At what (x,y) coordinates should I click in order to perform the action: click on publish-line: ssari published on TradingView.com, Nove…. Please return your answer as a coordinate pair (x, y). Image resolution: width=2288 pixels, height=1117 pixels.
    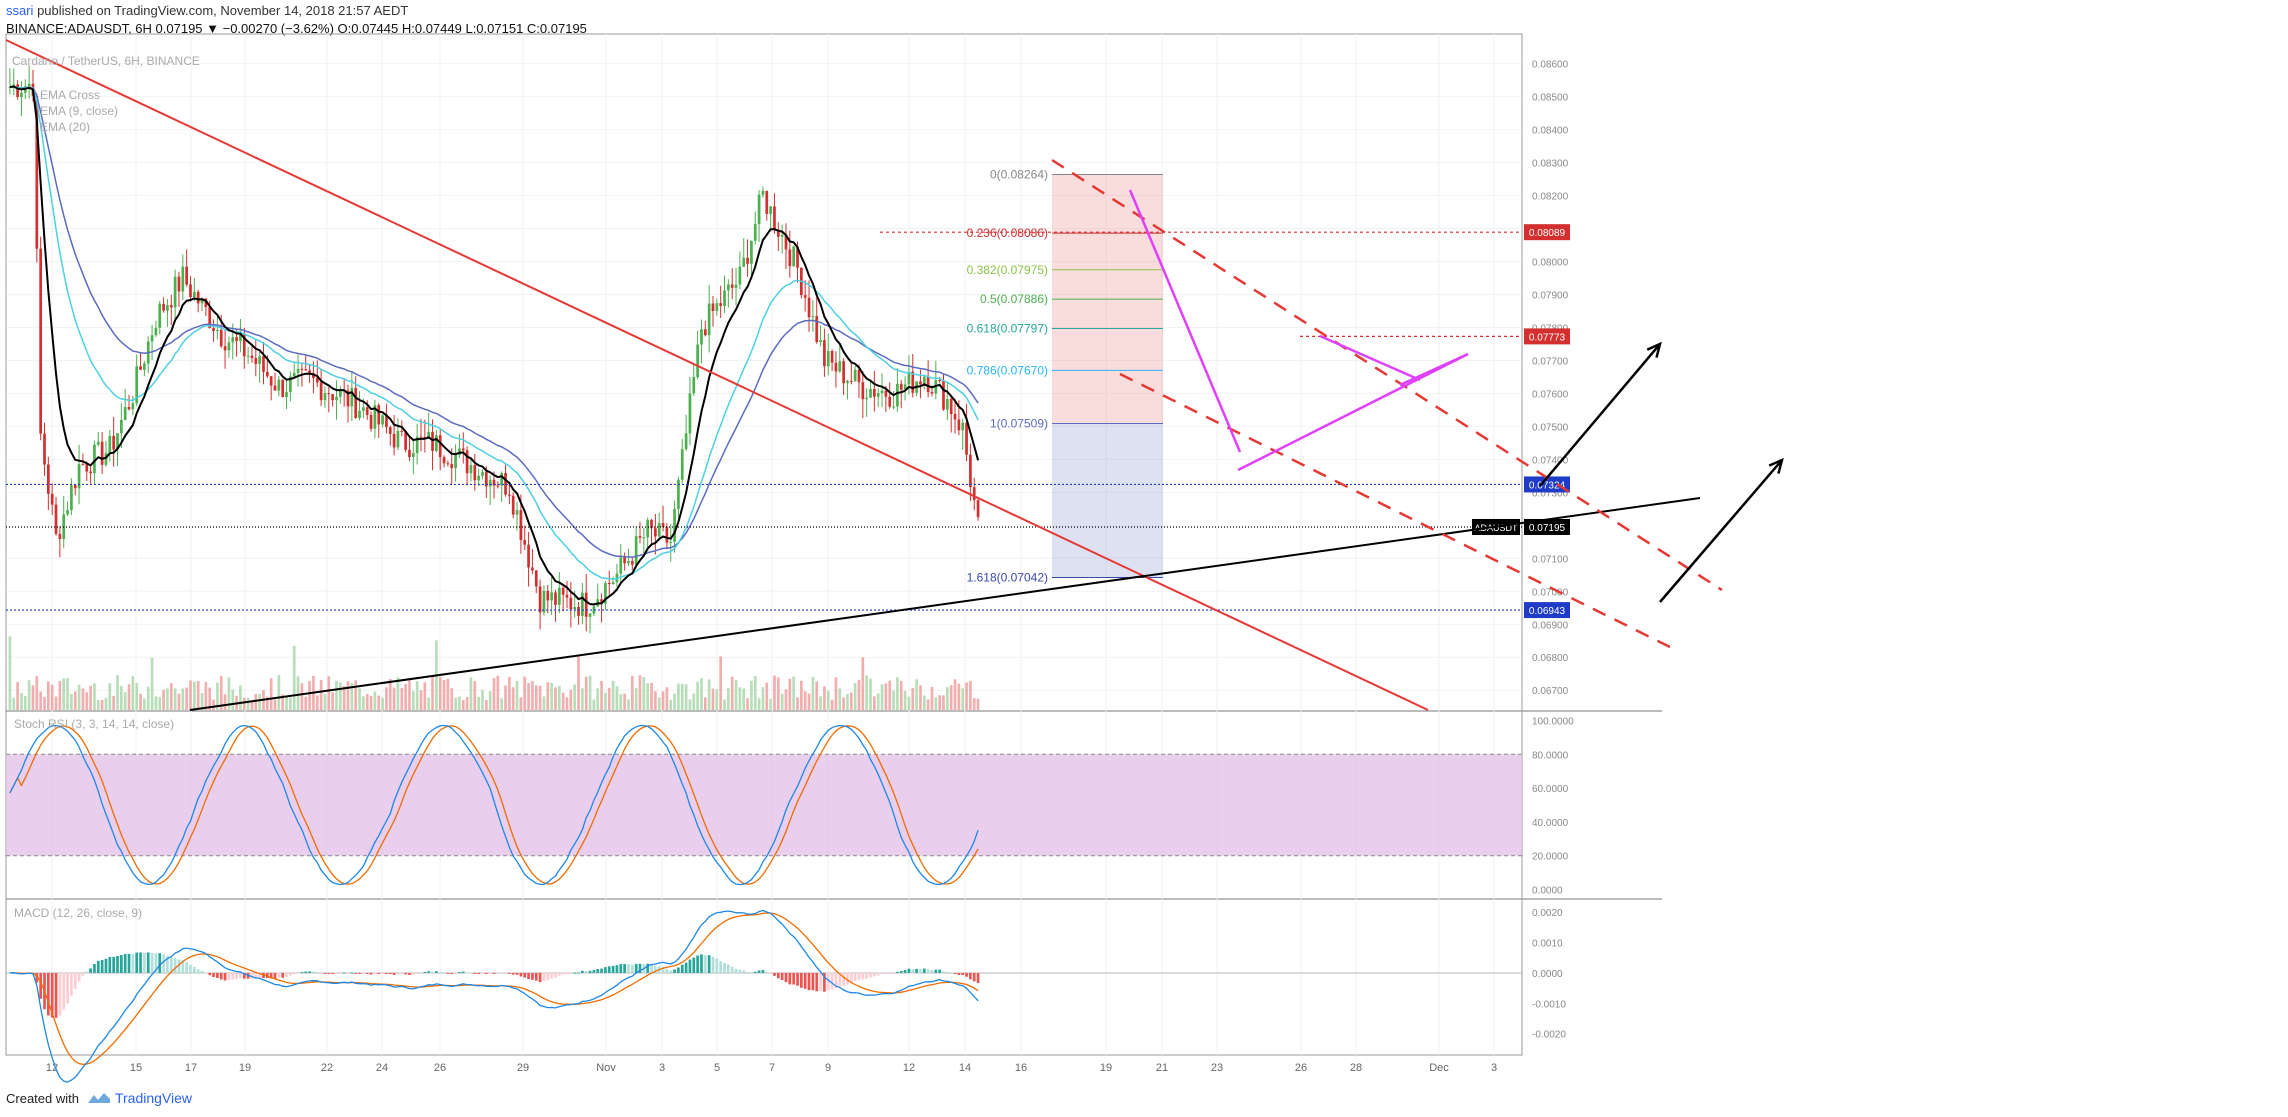
    Looking at the image, I should click on (207, 10).